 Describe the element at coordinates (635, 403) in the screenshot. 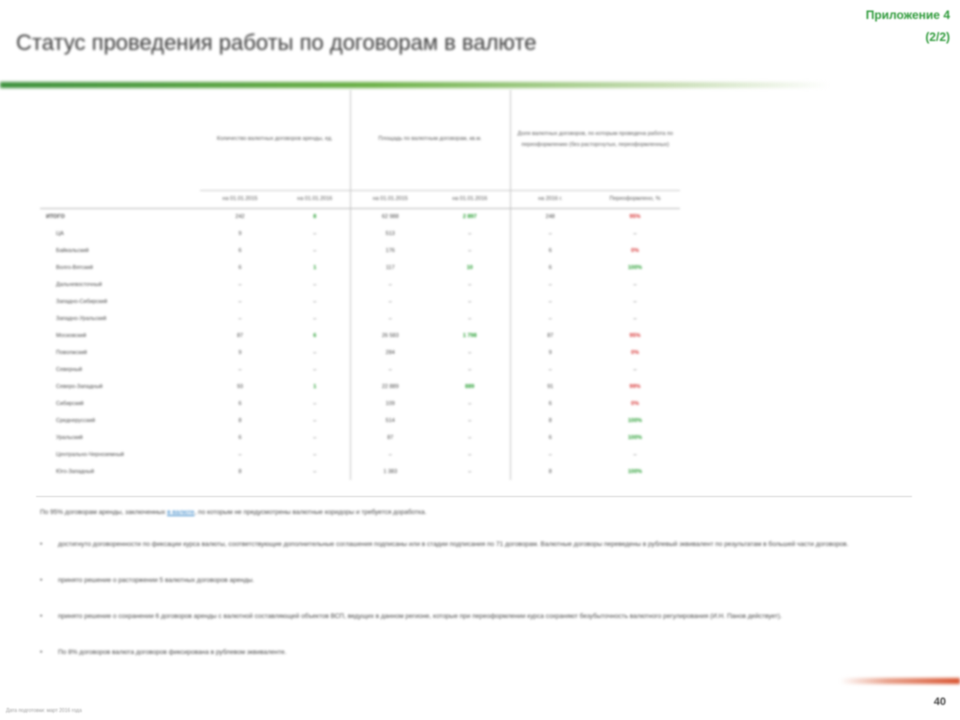

I see `value-cell-c6: 0%` at that location.